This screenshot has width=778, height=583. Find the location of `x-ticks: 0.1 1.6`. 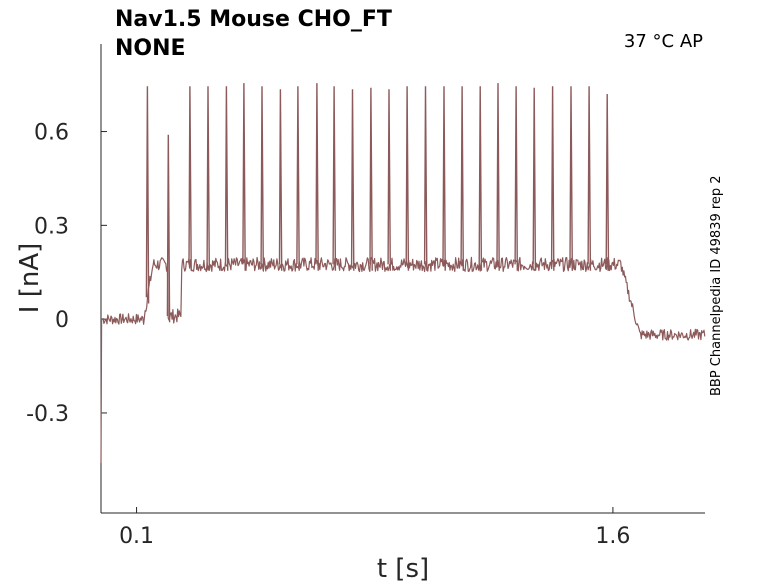

x-ticks: 0.1 1.6 is located at coordinates (374, 528).